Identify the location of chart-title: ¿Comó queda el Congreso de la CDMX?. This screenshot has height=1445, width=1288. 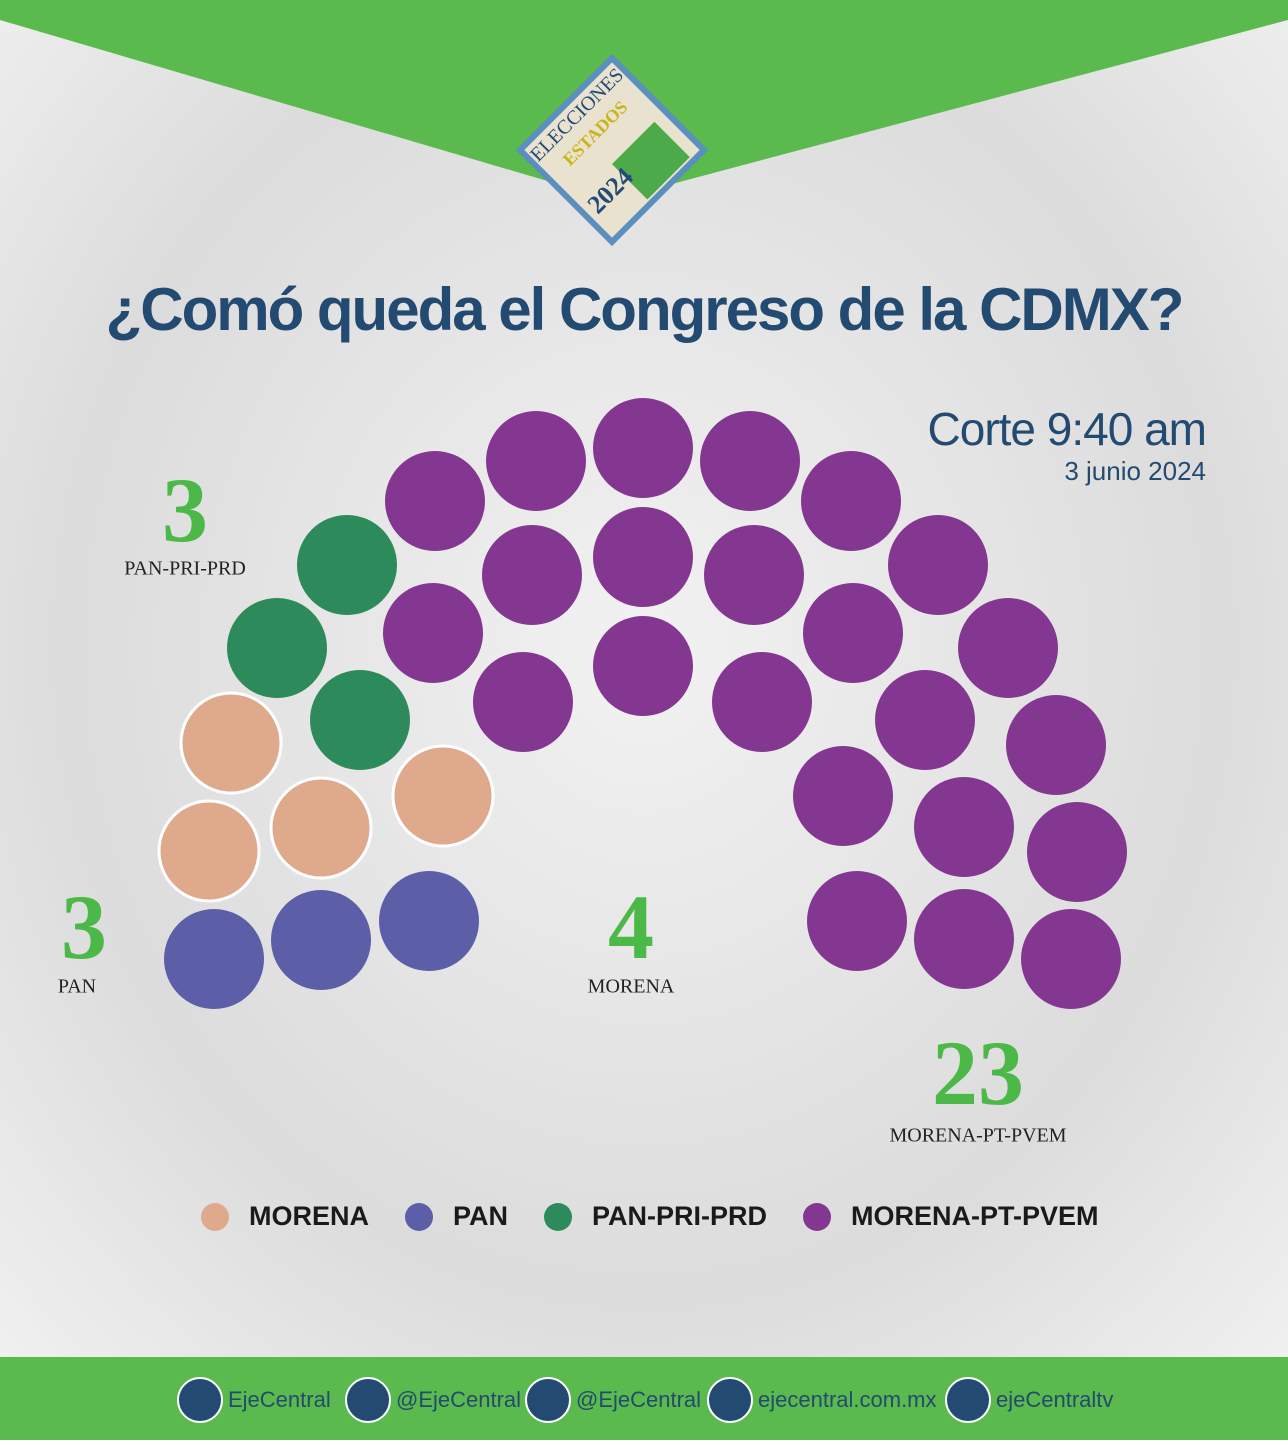
(644, 309).